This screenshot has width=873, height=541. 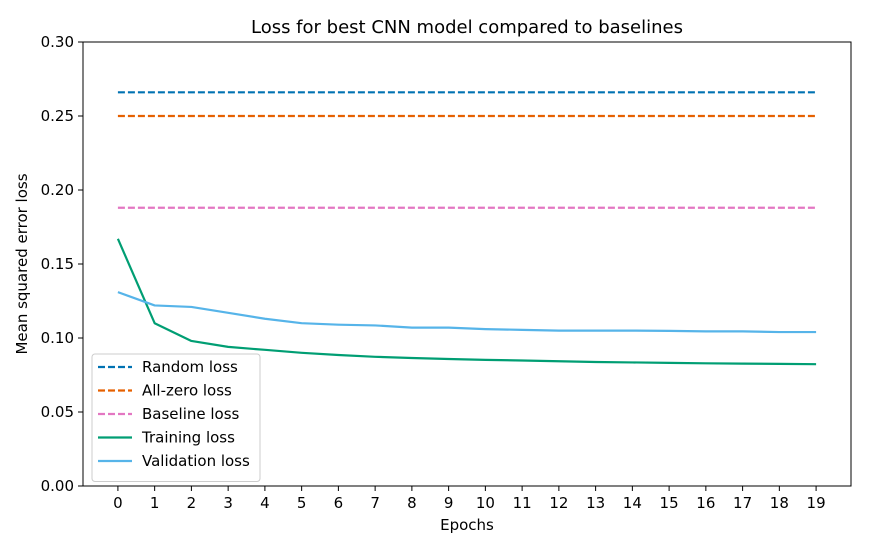 I want to click on y-tick-label: 0.30, so click(x=57, y=42).